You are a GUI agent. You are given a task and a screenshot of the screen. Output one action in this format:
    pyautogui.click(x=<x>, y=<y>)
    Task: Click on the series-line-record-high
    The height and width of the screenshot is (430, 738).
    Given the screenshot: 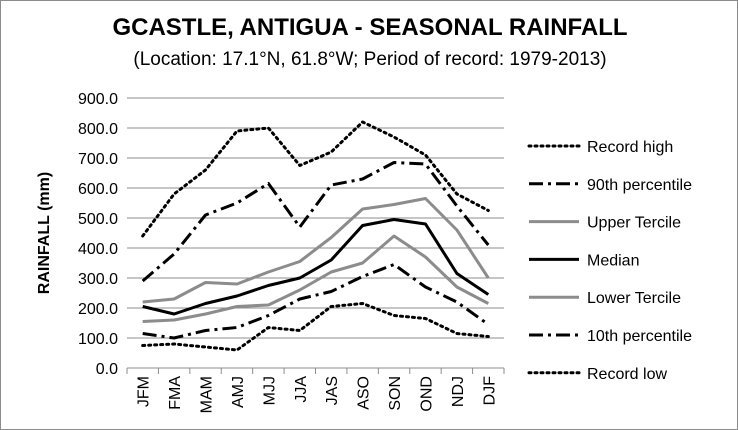 What is the action you would take?
    pyautogui.click(x=315, y=179)
    